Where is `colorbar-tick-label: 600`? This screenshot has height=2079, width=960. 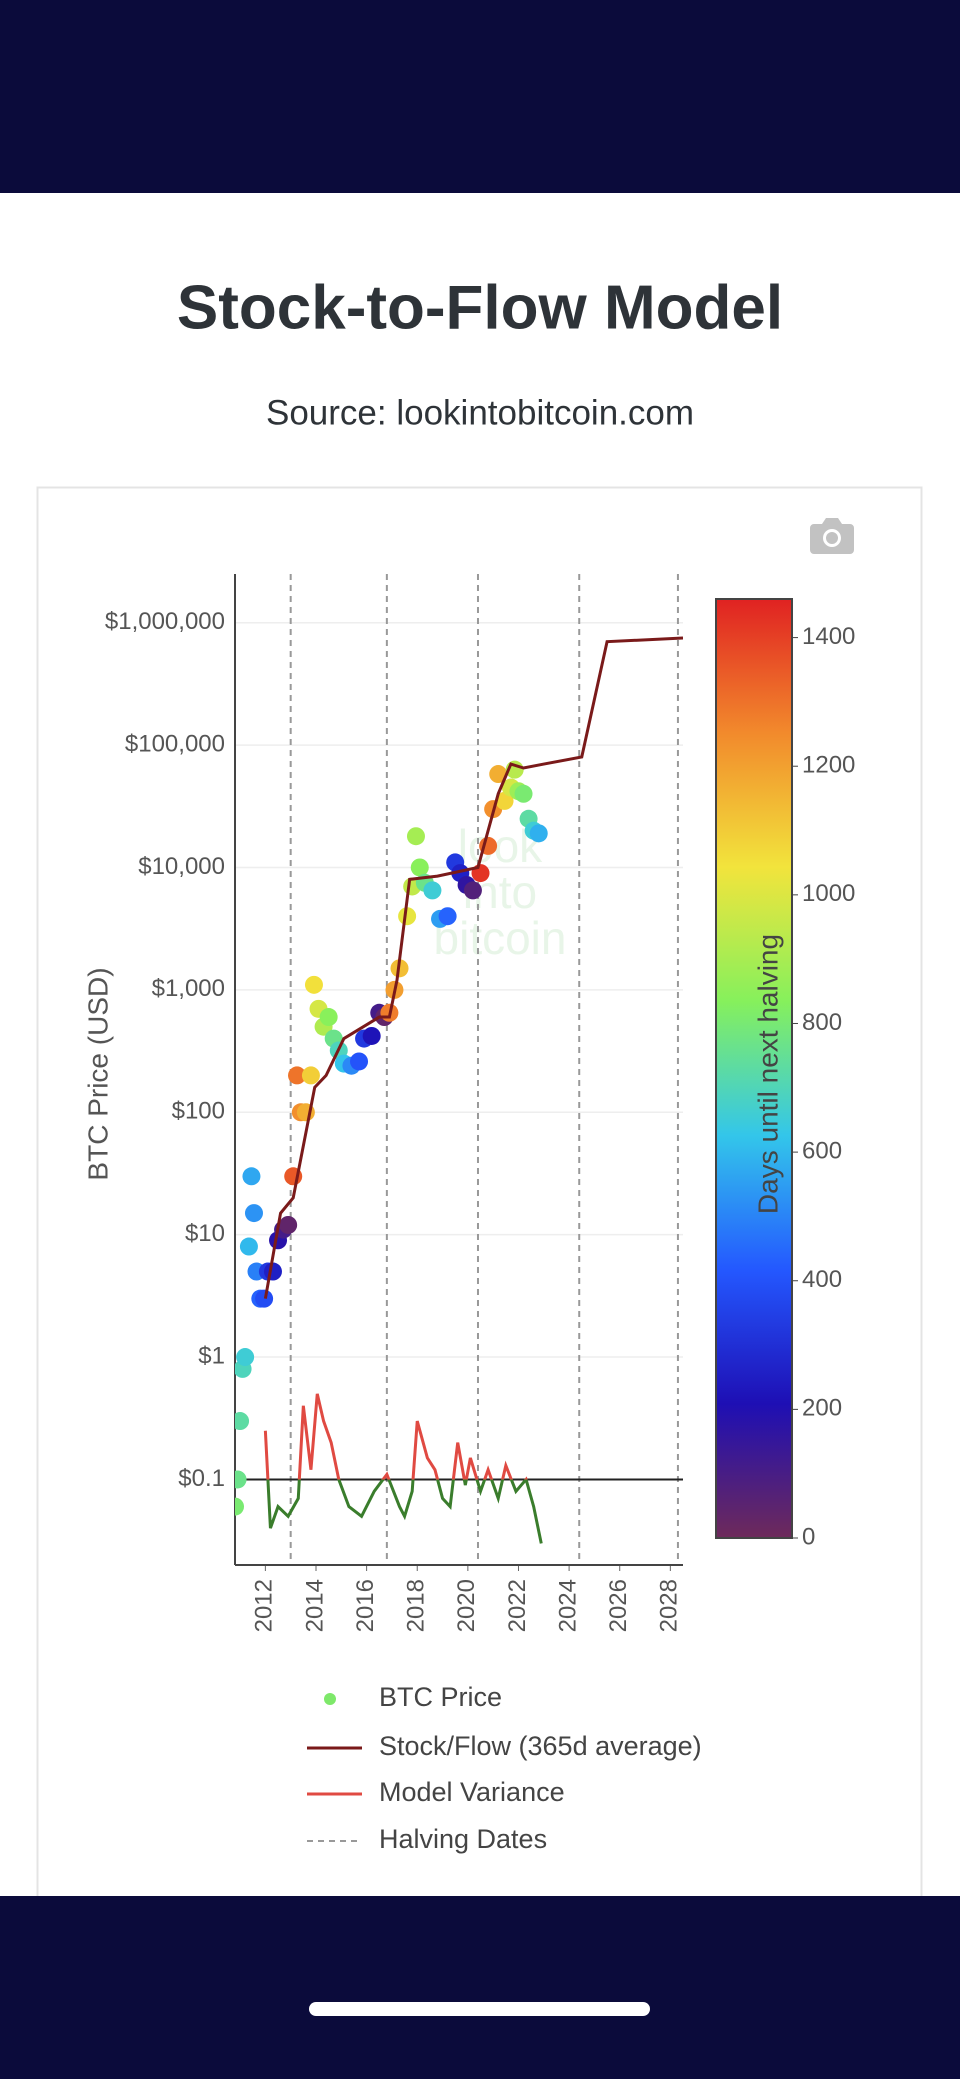 colorbar-tick-label: 600 is located at coordinates (822, 1150).